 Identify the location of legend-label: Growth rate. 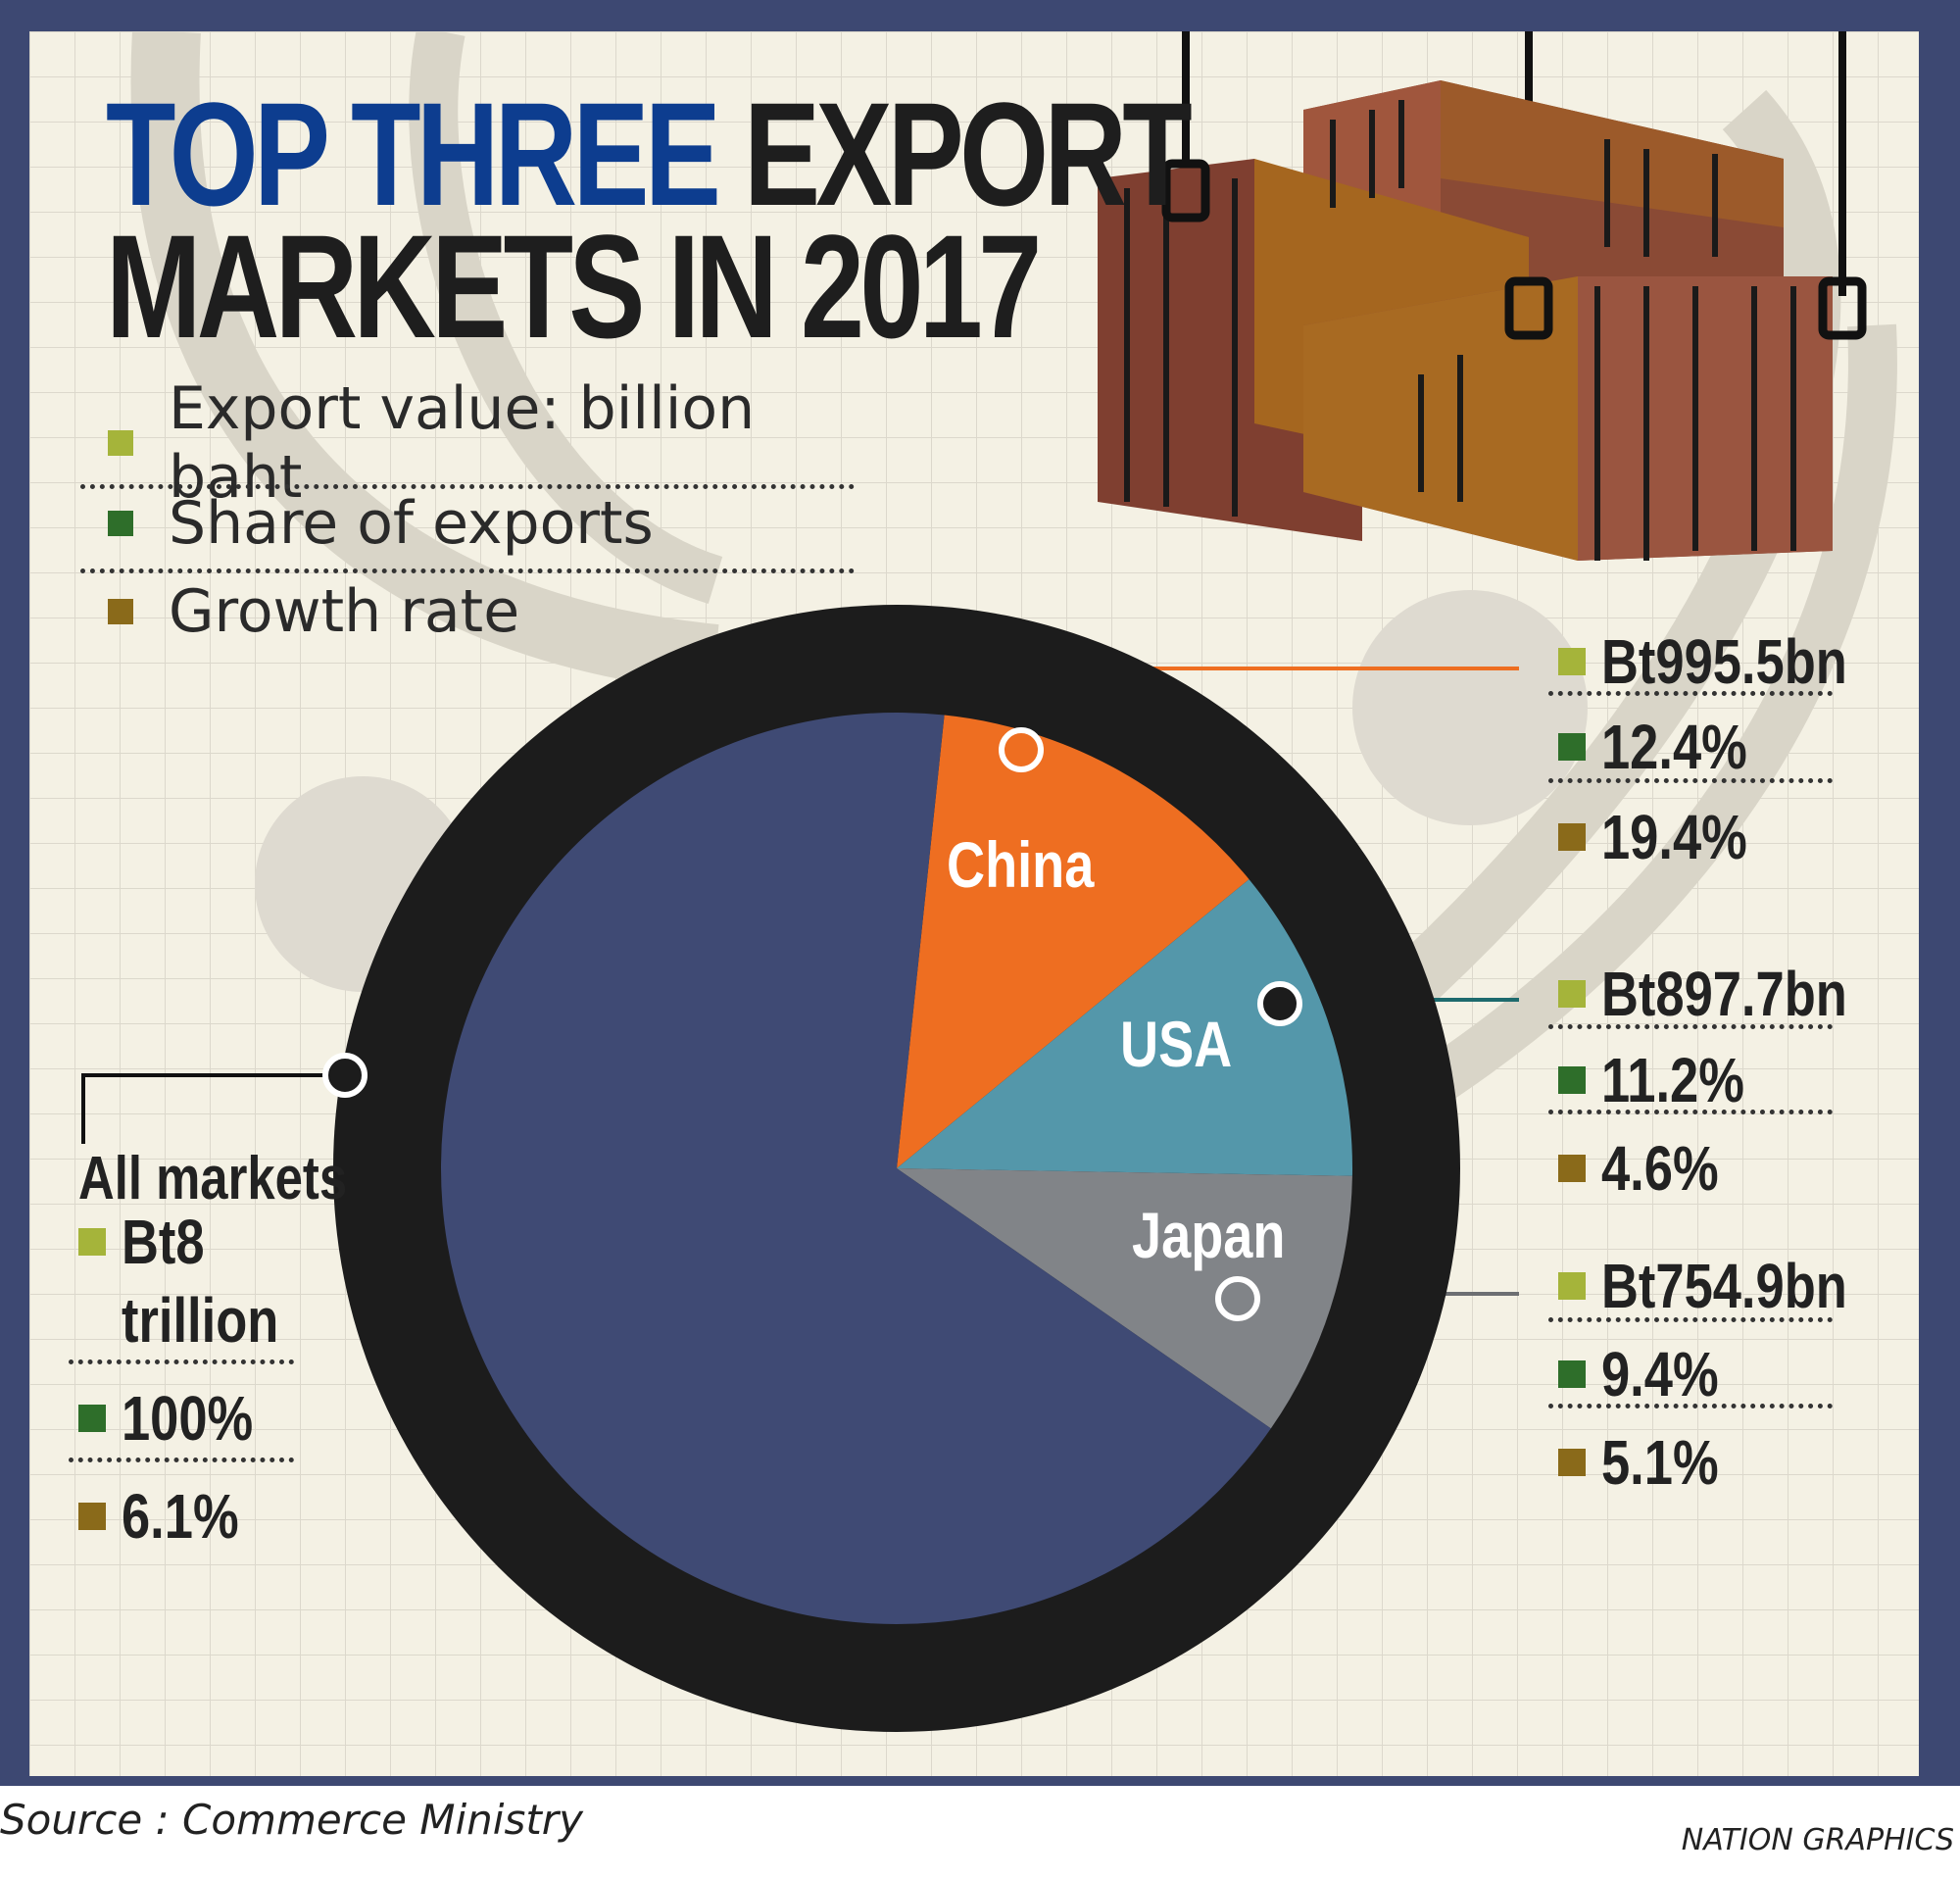
(344, 612).